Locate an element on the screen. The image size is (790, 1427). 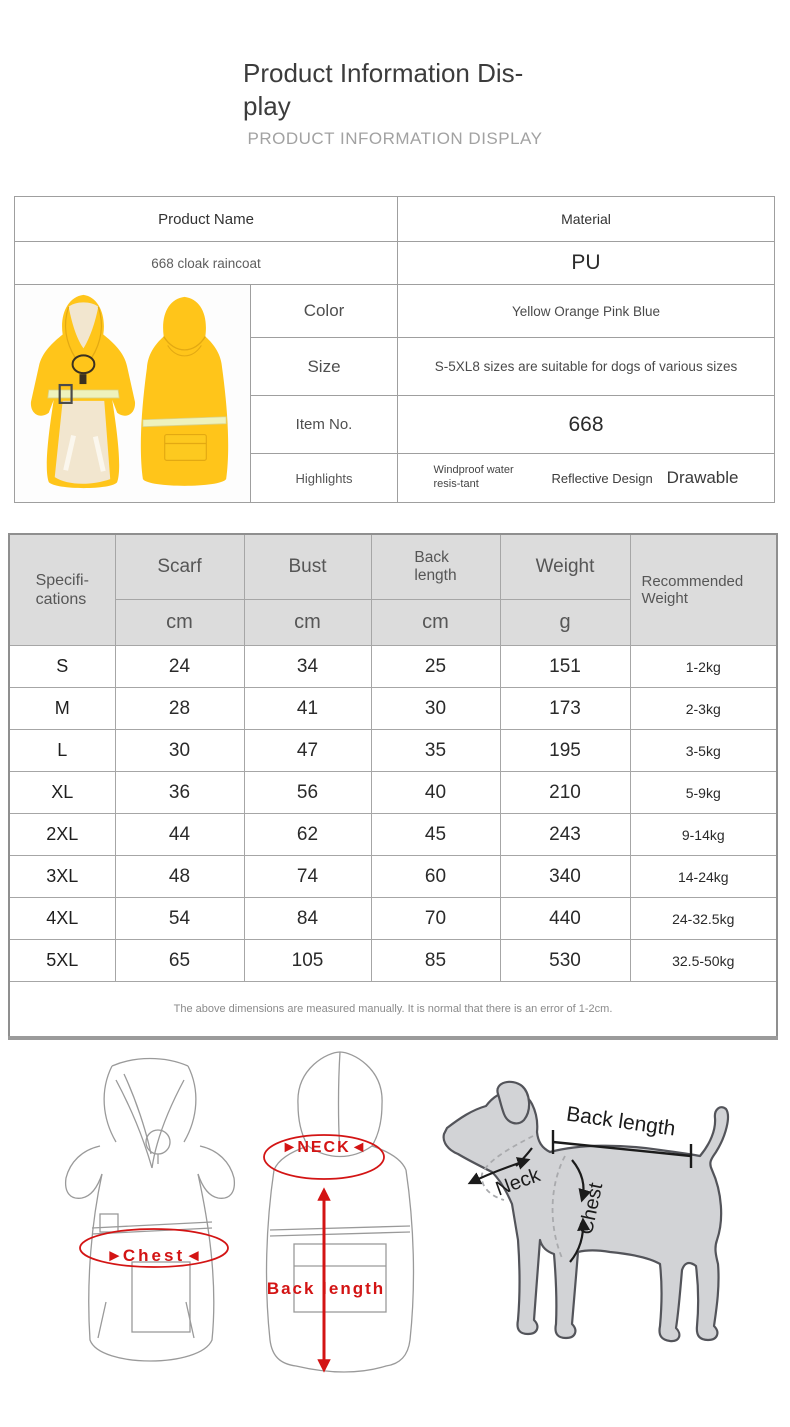
chest-annotation: ►Chest◄ is located at coordinates (154, 1255).